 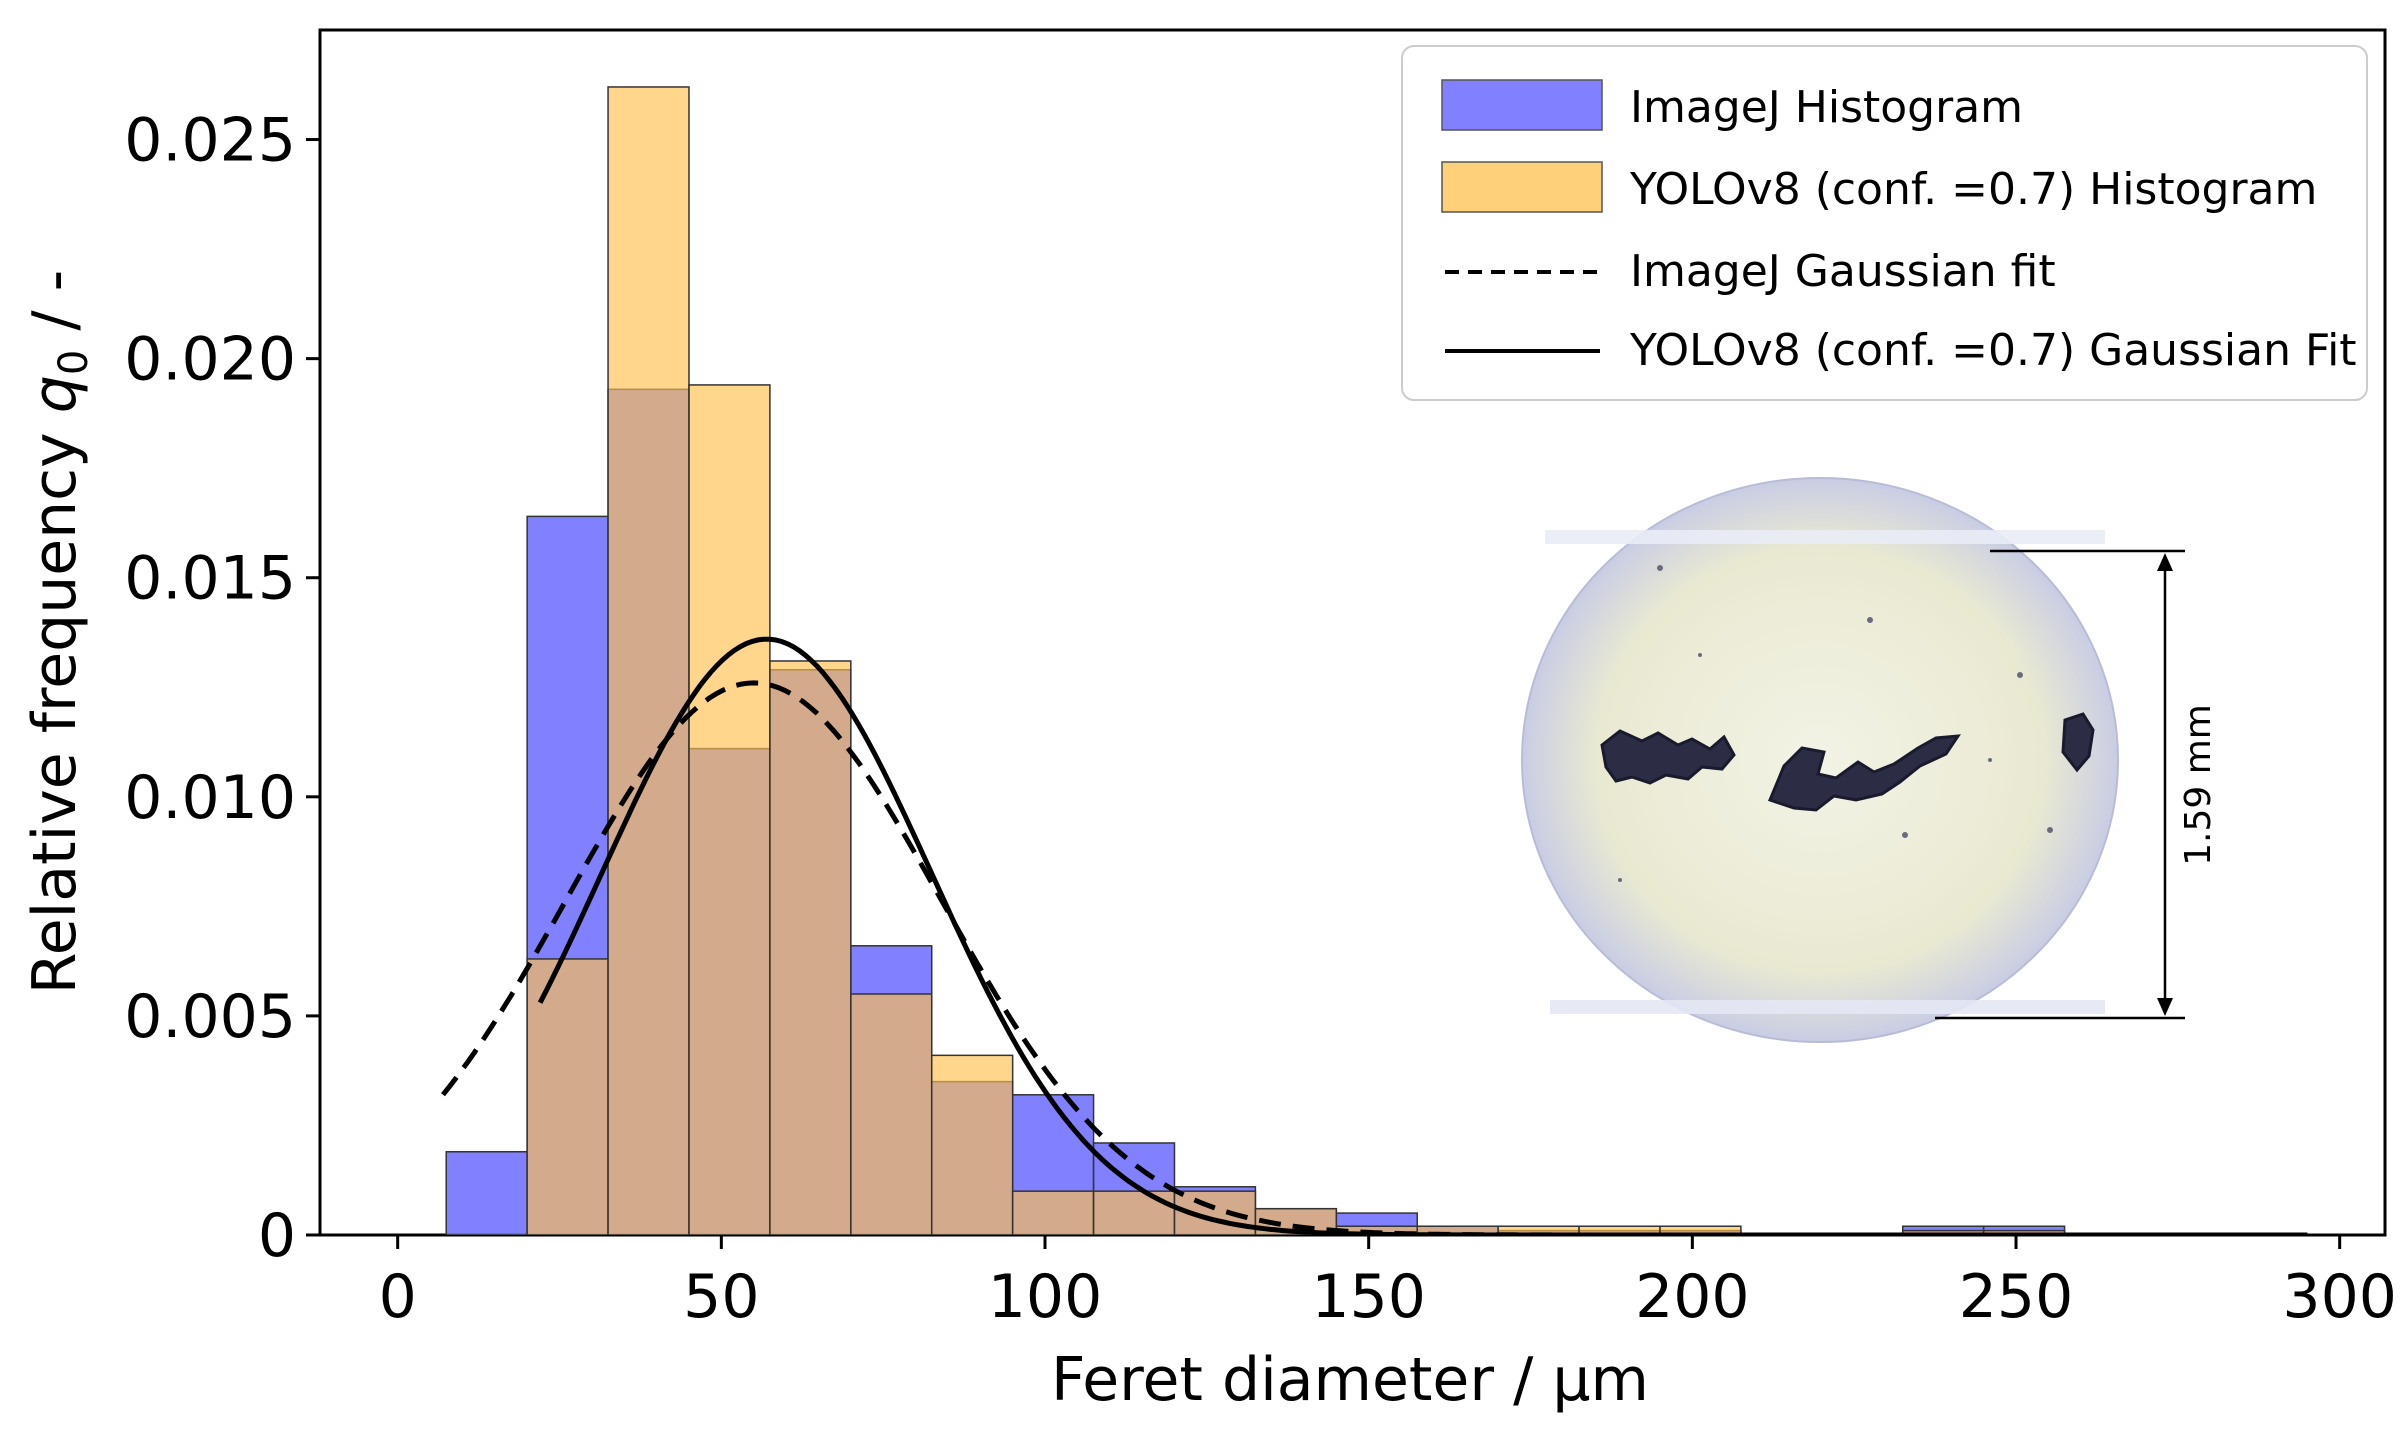 I want to click on y-axis-label-suffix: / -, so click(x=55, y=310).